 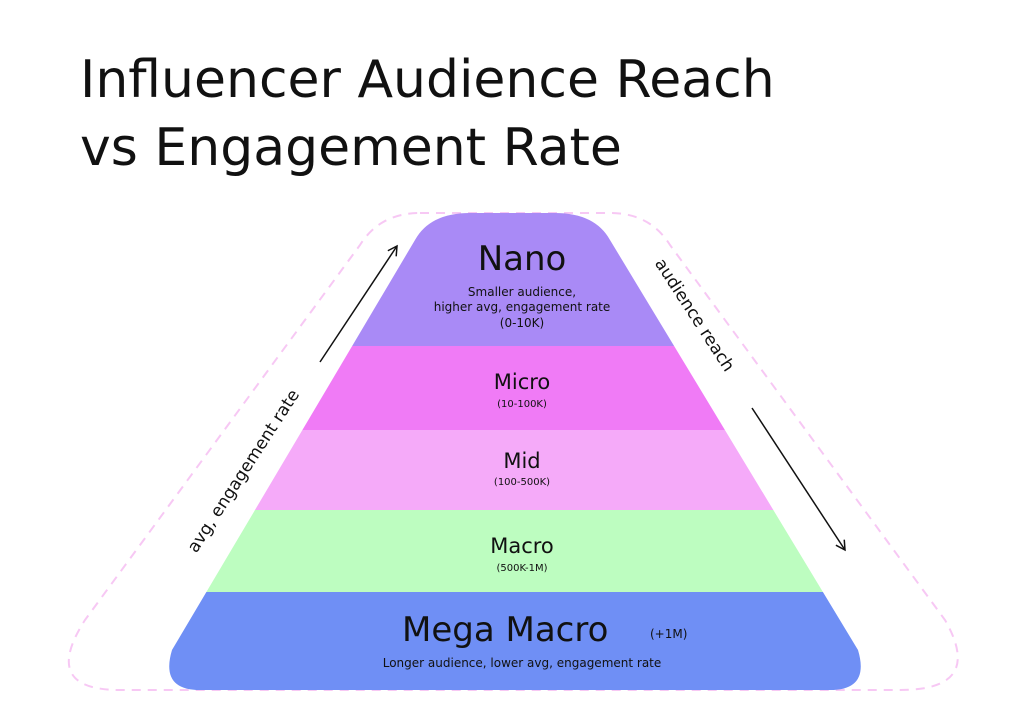 I want to click on tier-range: (+1M), so click(x=668, y=634).